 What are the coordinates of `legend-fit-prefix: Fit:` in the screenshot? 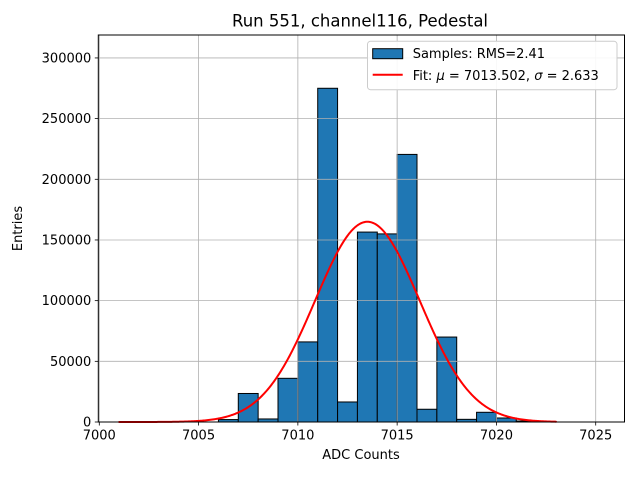 It's located at (425, 76).